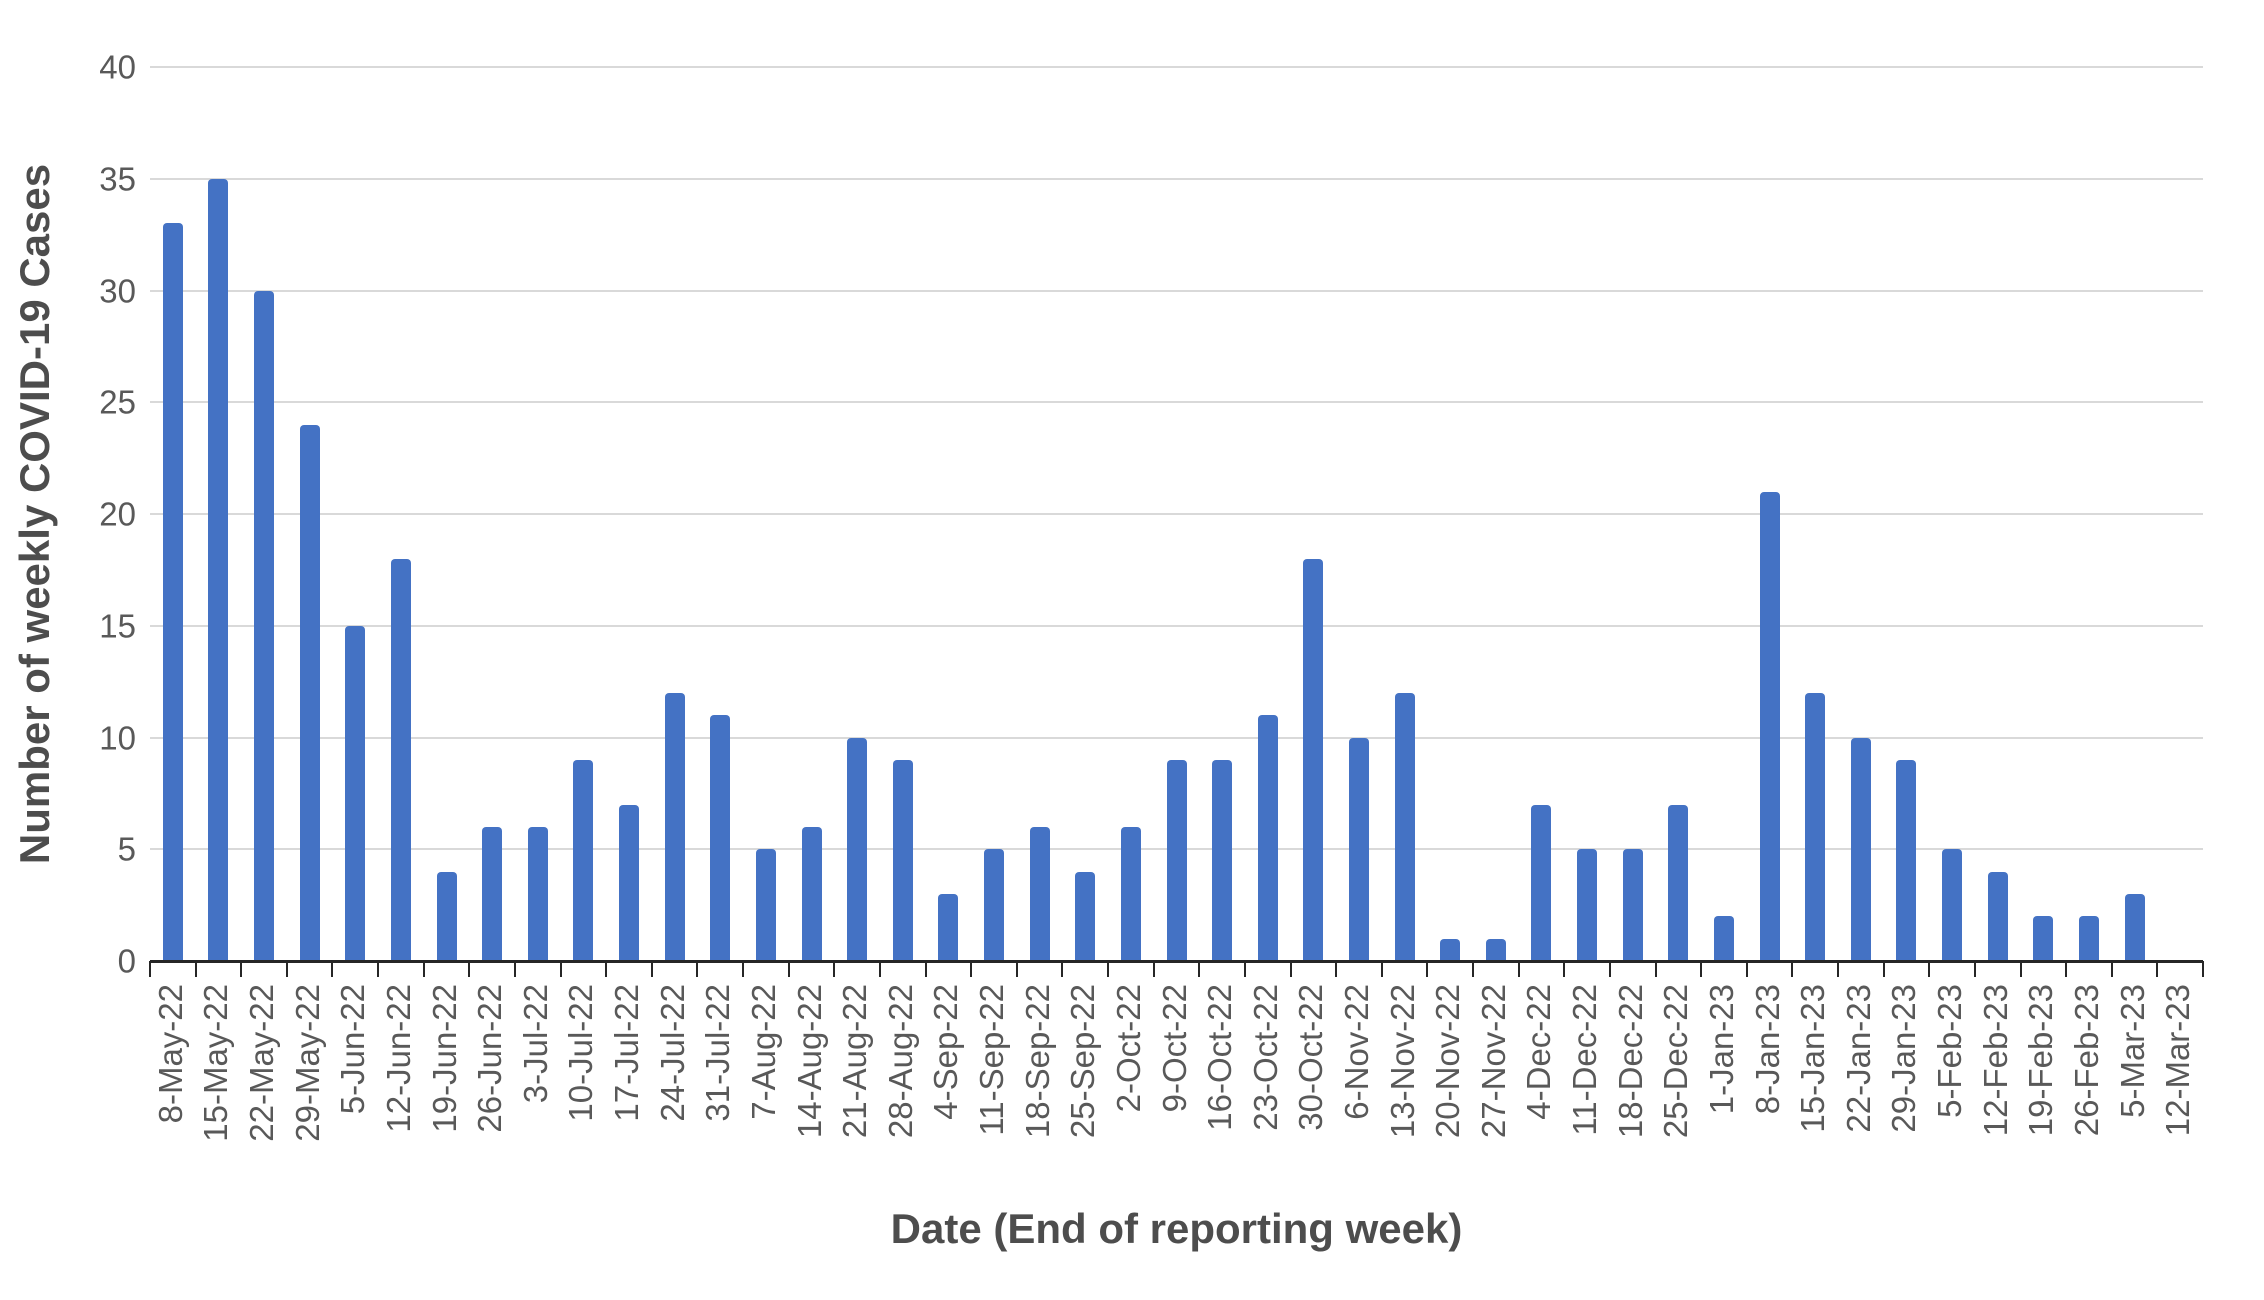  I want to click on x-tick-label: 21-Aug-22, so click(855, 1061).